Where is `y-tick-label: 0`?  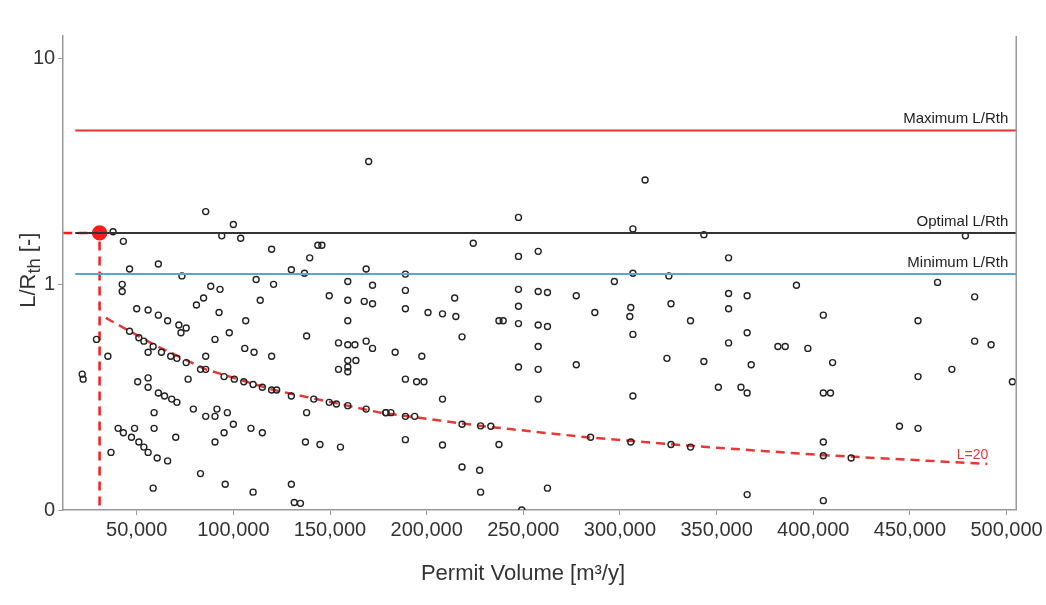
y-tick-label: 0 is located at coordinates (50, 508).